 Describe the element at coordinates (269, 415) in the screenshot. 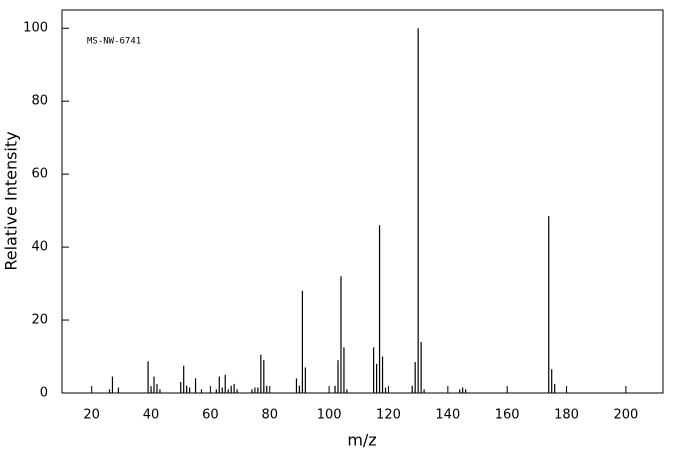

I see `x-tick-label: 80` at that location.